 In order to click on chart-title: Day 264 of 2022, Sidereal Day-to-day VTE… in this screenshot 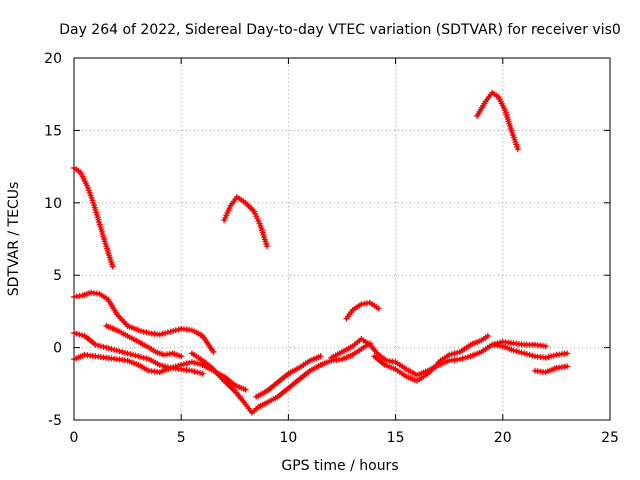, I will do `click(340, 30)`.